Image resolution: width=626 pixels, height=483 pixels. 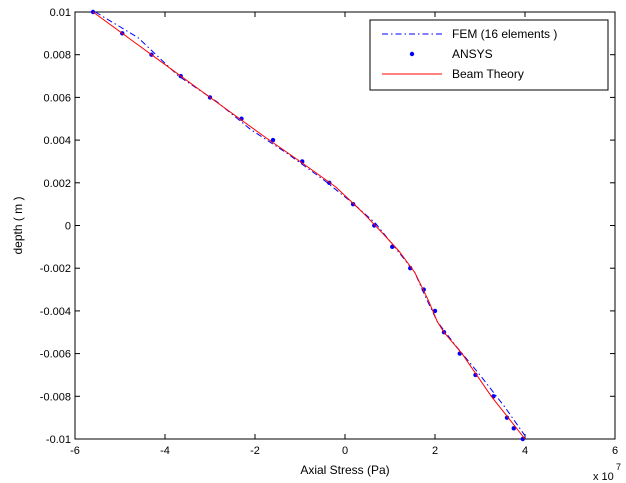 I want to click on y-tick-label: 0.006, so click(x=57, y=98).